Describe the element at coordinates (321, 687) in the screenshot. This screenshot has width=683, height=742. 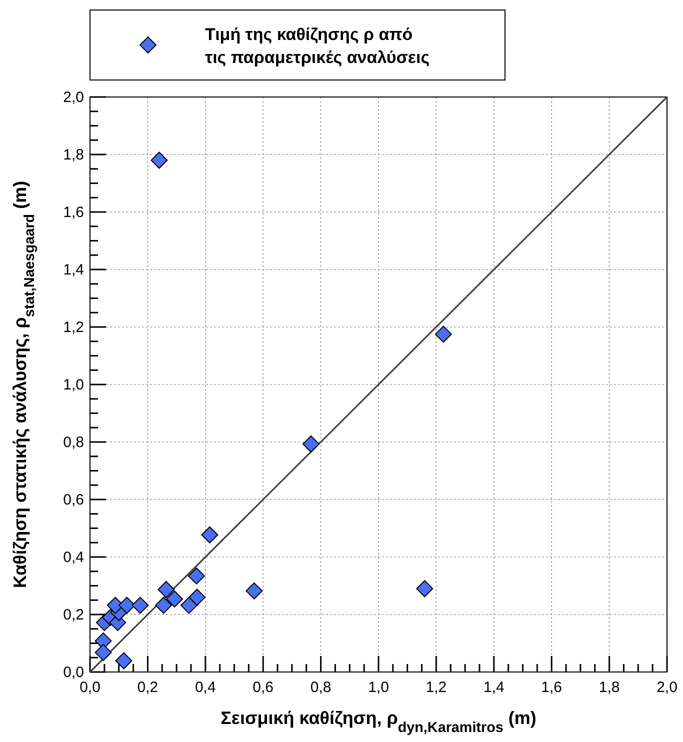
I see `x-tick-label: 0,8` at that location.